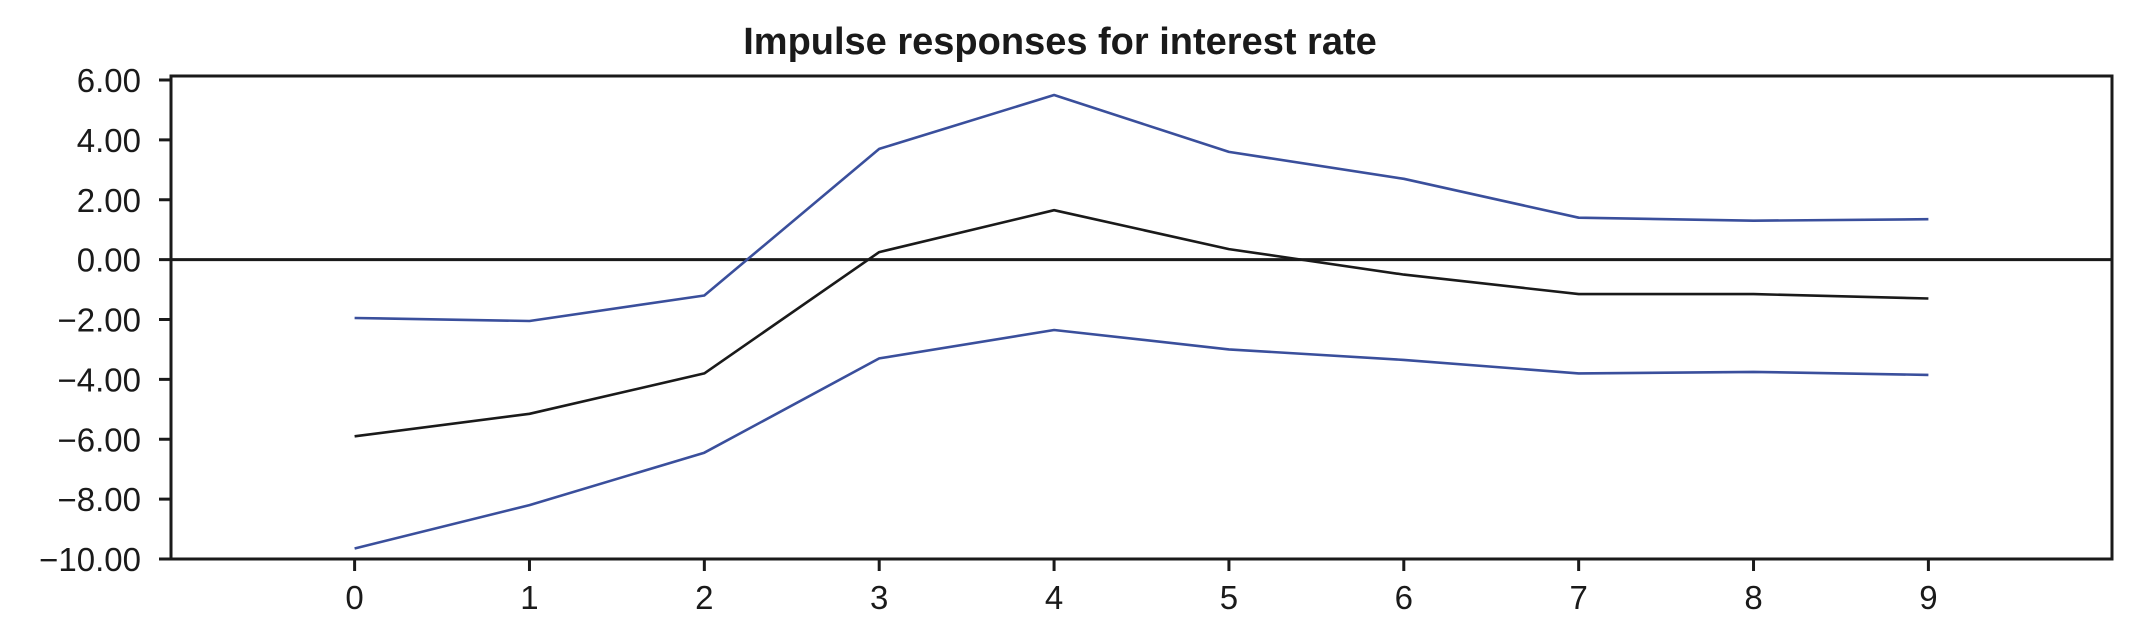 Image resolution: width=2155 pixels, height=637 pixels. I want to click on x-tick-label: 5, so click(1229, 597).